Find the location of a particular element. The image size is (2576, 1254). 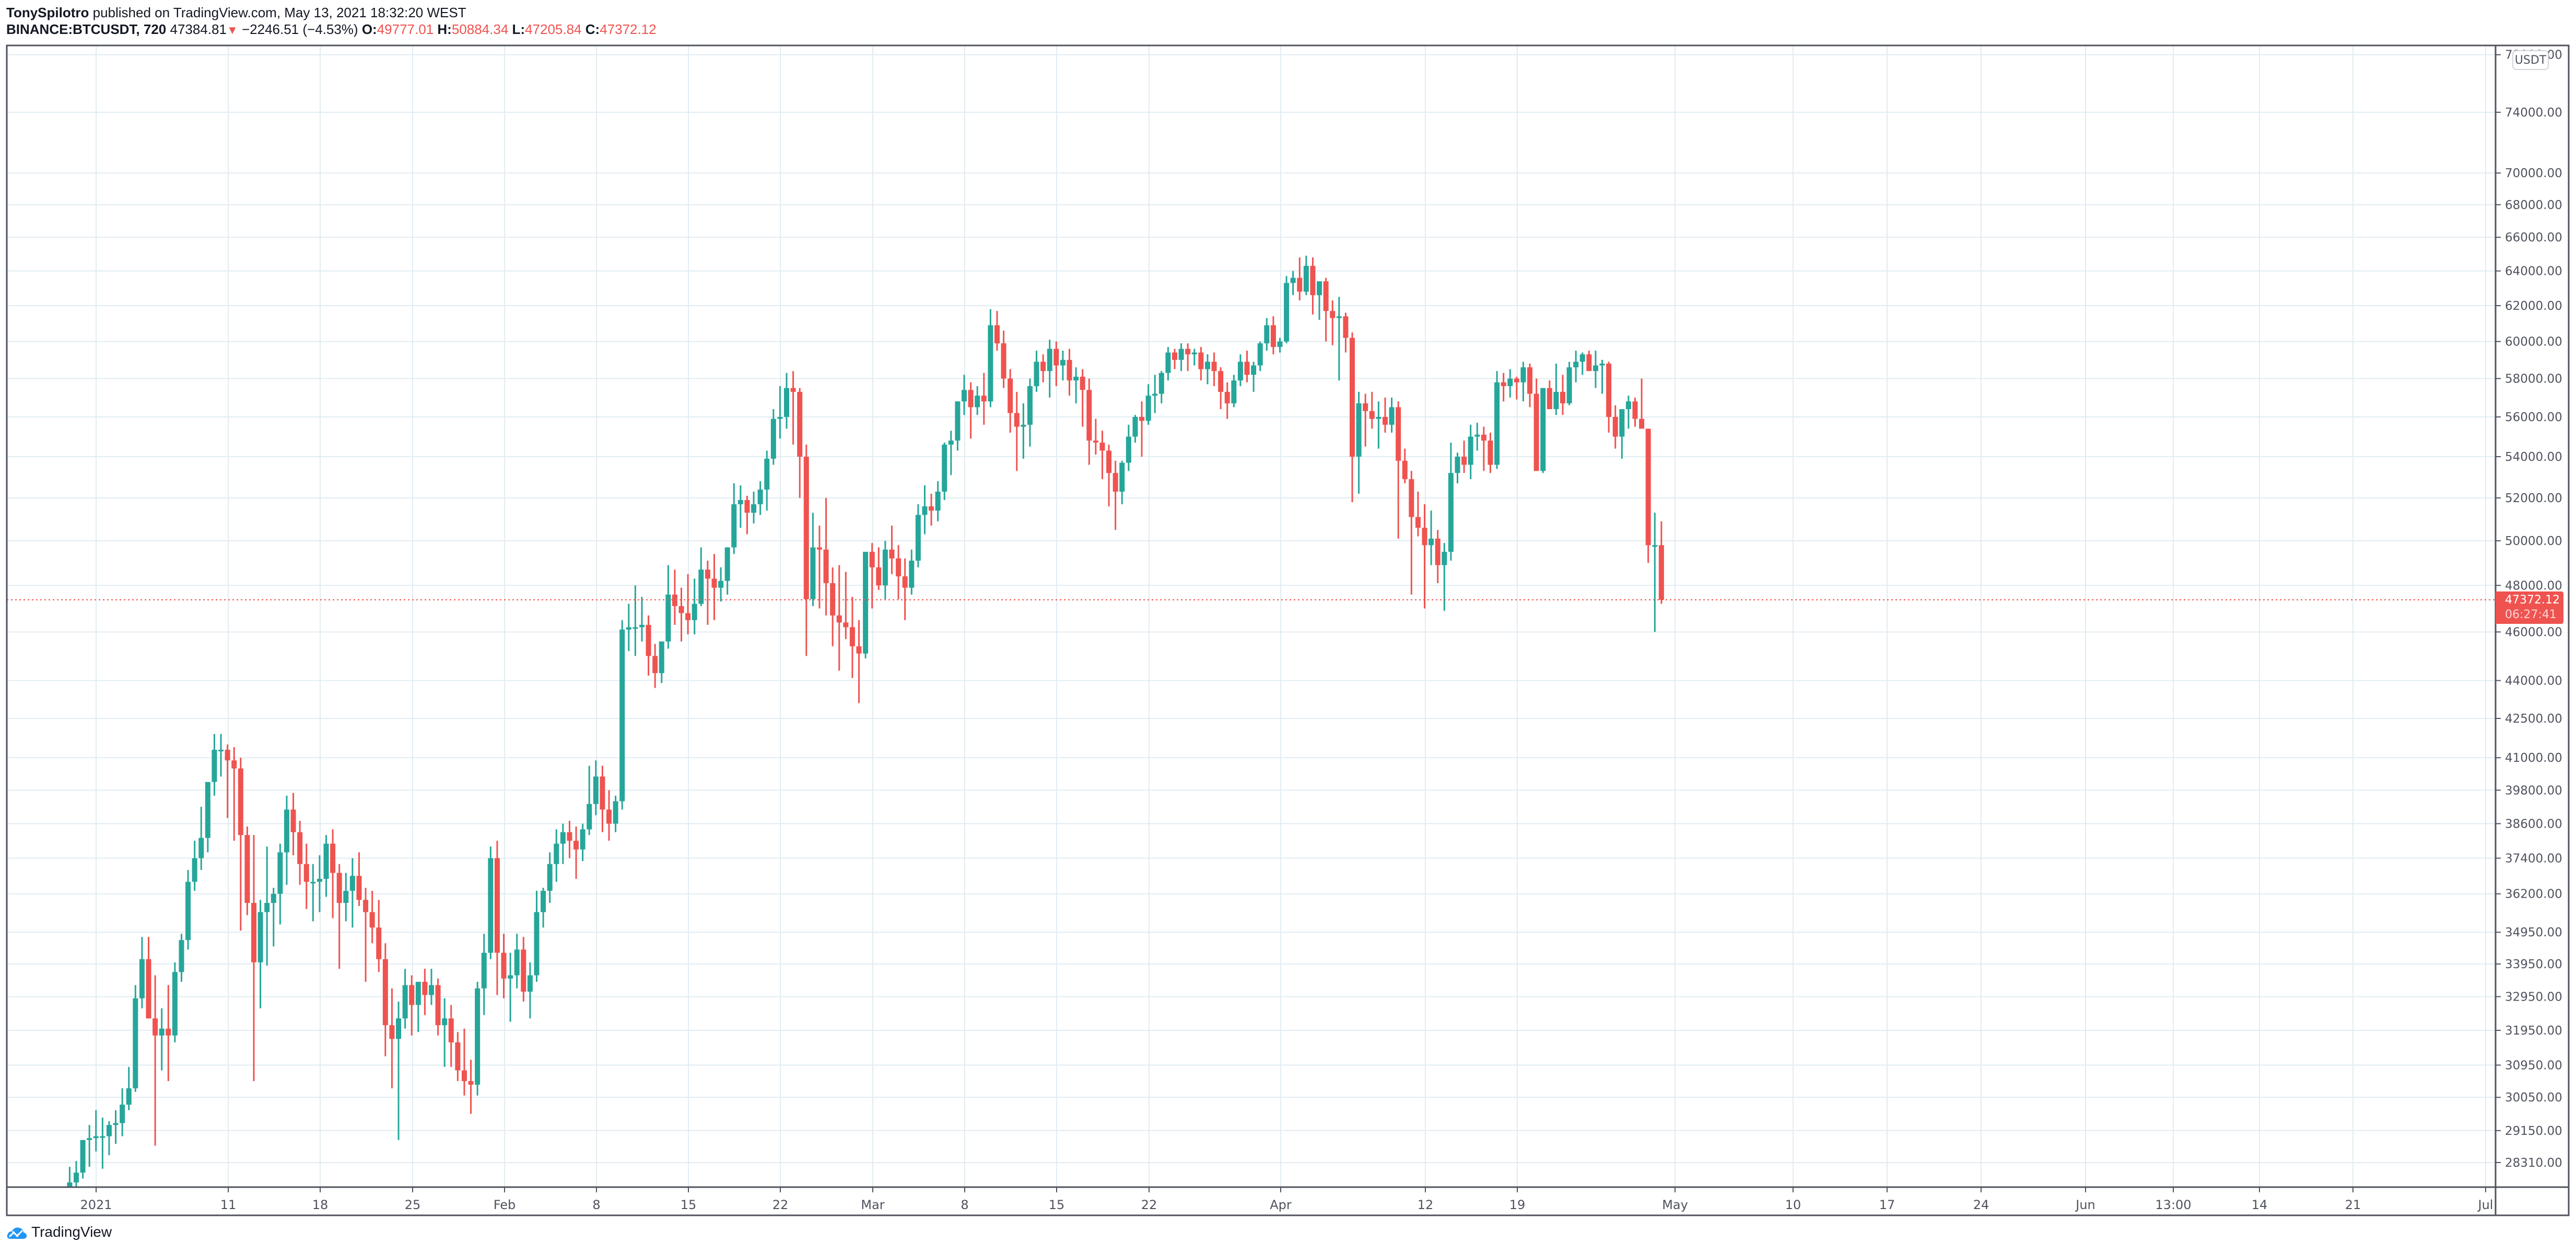

change-value: −2246.51 (−4.53%) is located at coordinates (299, 29).